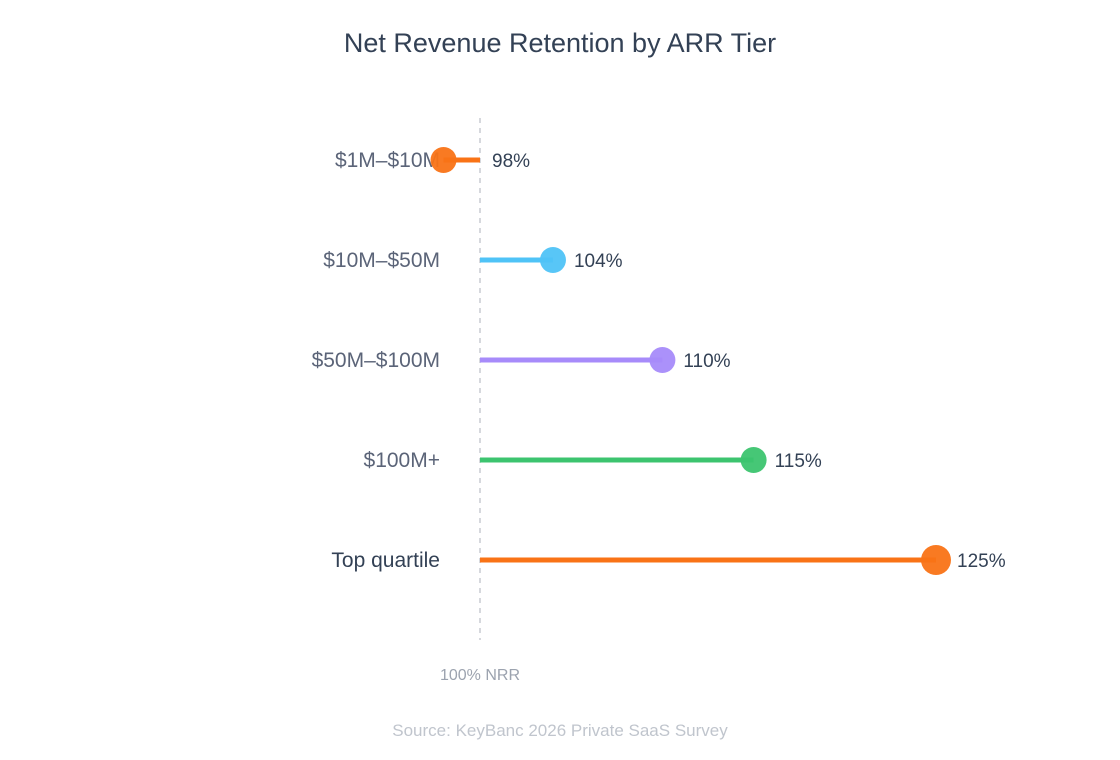 The height and width of the screenshot is (760, 1120). What do you see at coordinates (376, 360) in the screenshot?
I see `category-label: $50M–$100M` at bounding box center [376, 360].